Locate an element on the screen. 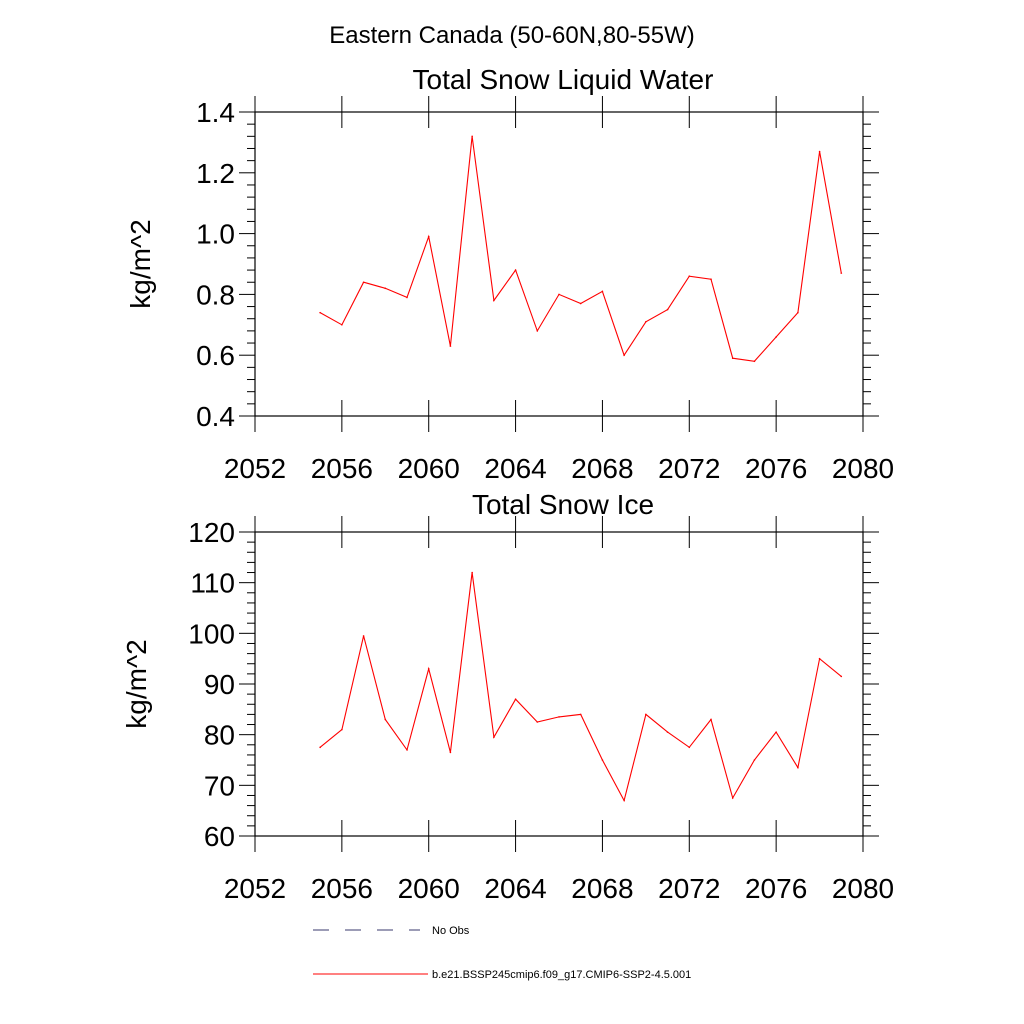 This screenshot has width=1024, height=1024. y-tick-label: 1.2 is located at coordinates (215, 173).